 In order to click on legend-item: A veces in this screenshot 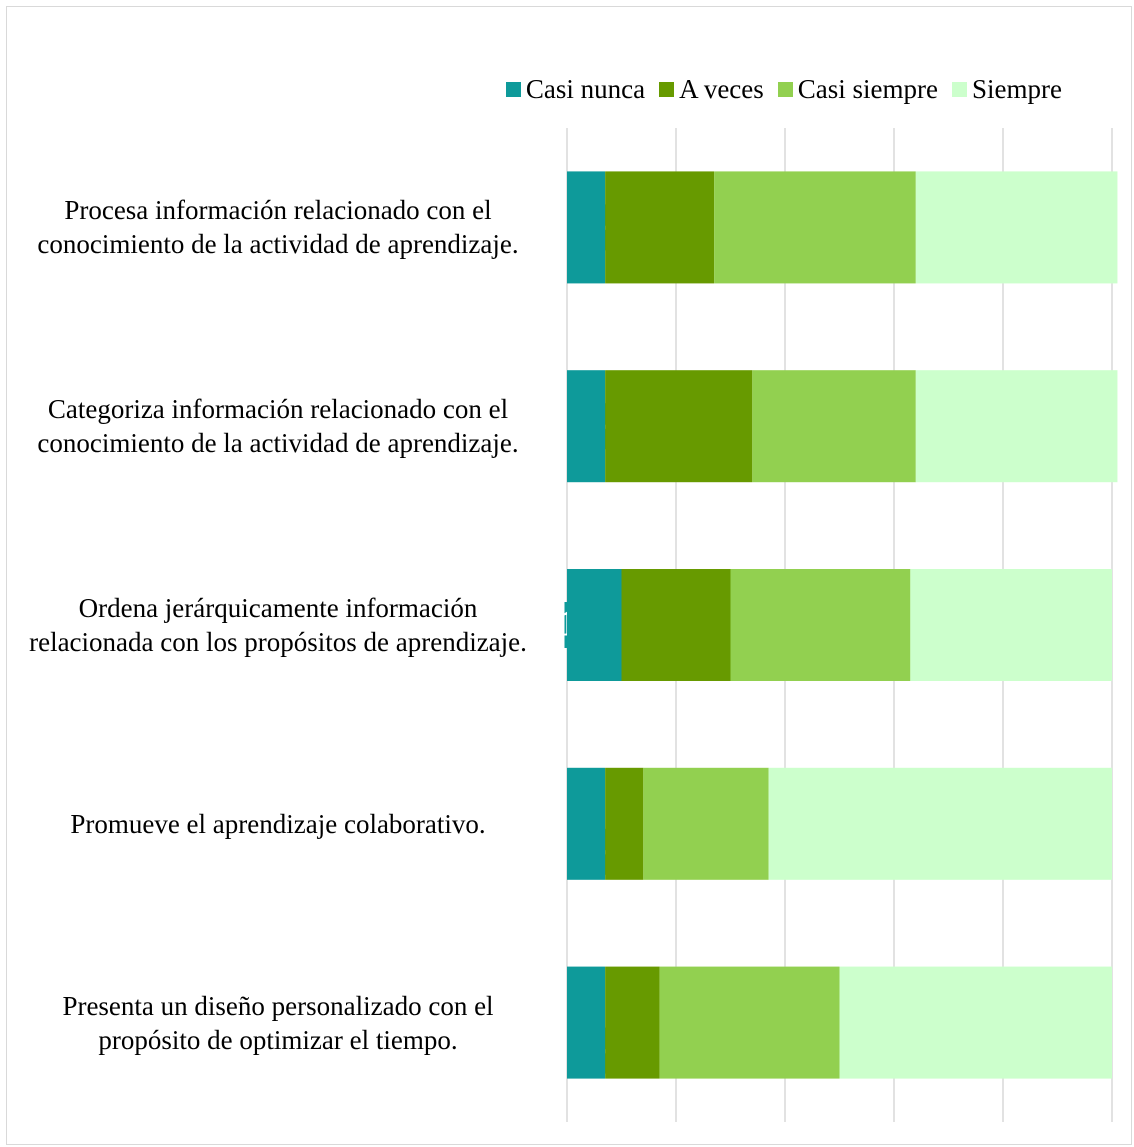, I will do `click(711, 89)`.